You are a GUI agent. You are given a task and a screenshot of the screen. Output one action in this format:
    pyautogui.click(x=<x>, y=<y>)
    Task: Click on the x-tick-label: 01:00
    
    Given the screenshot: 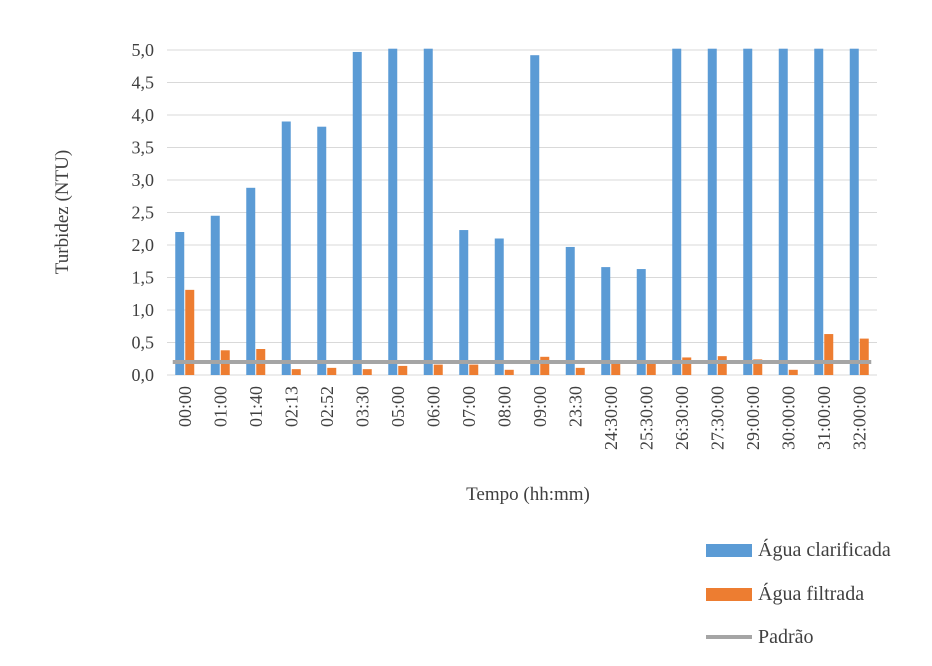 What is the action you would take?
    pyautogui.click(x=220, y=406)
    